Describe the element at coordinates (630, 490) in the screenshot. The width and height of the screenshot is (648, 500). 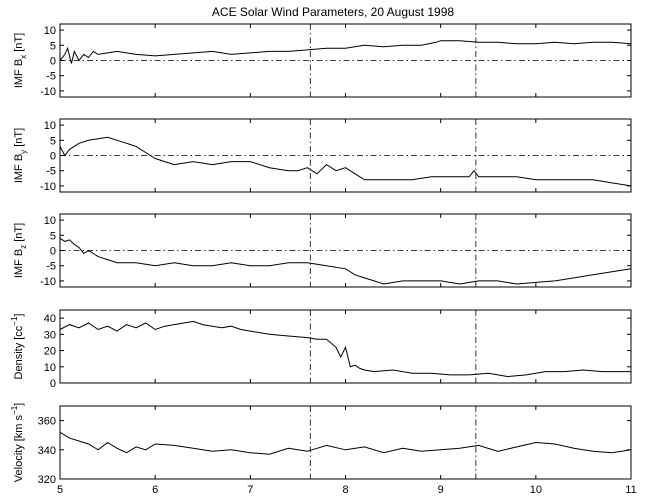
I see `x-tick-label: 11` at that location.